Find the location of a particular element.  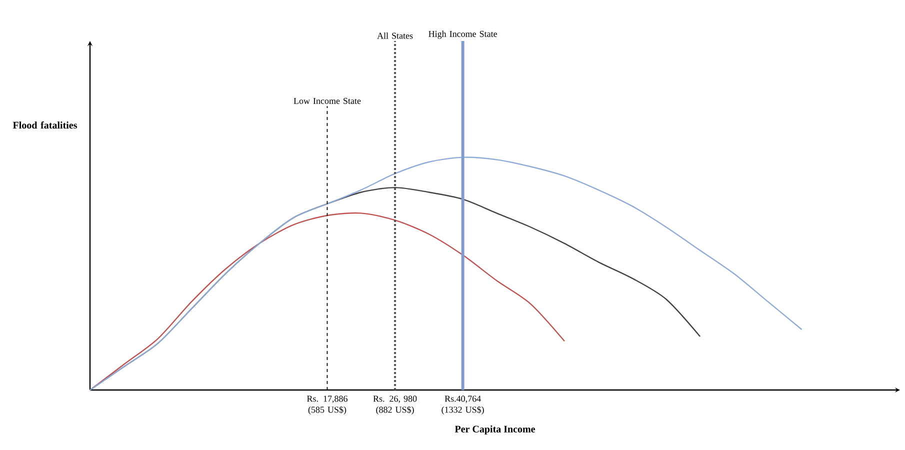

ref-line-label: High Income State is located at coordinates (462, 34).